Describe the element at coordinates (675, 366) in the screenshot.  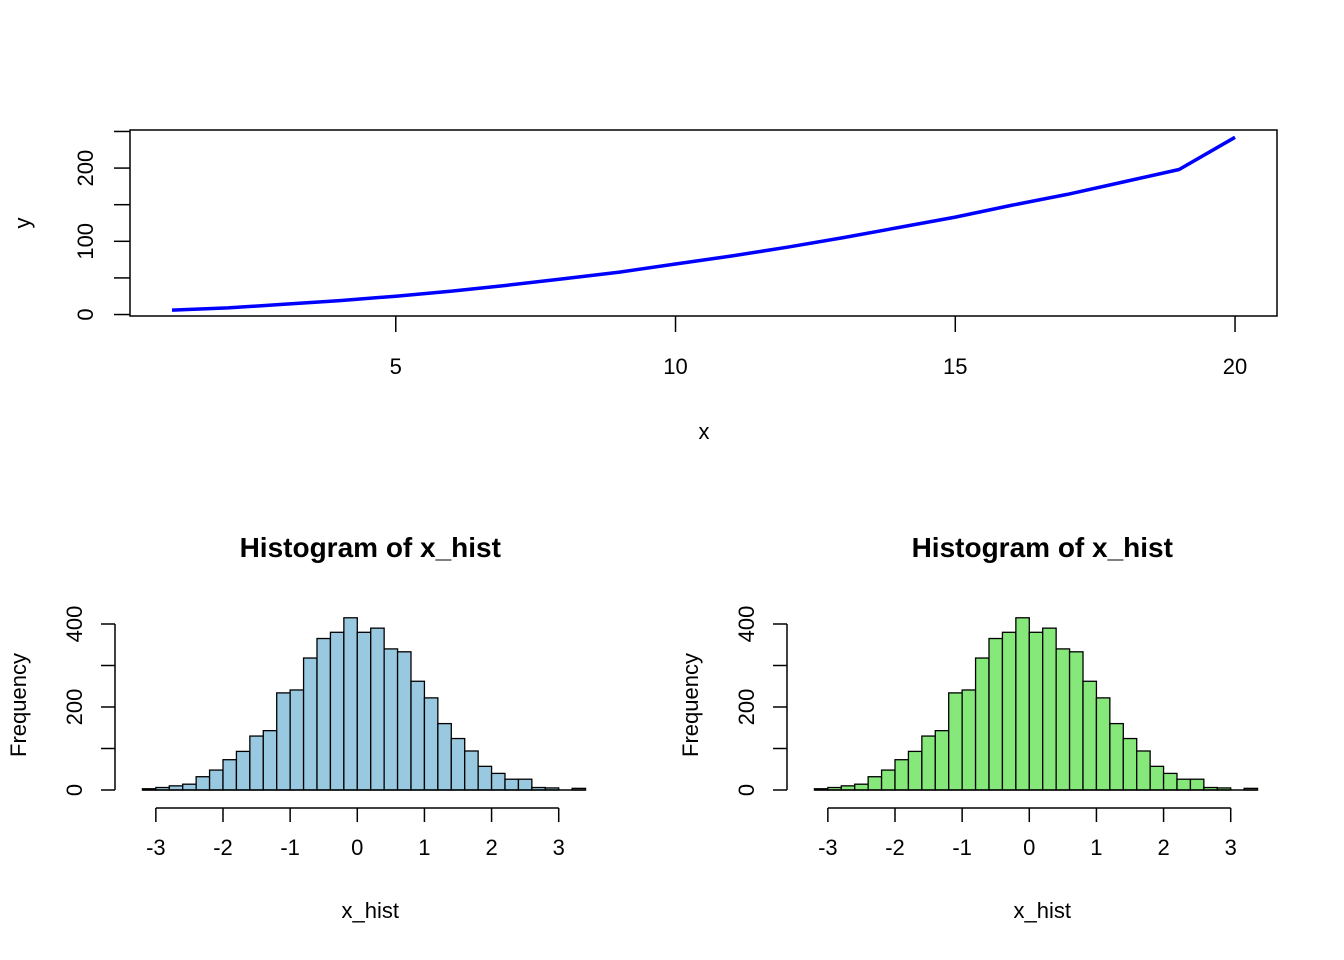
I see `x-tick-label: 10` at that location.